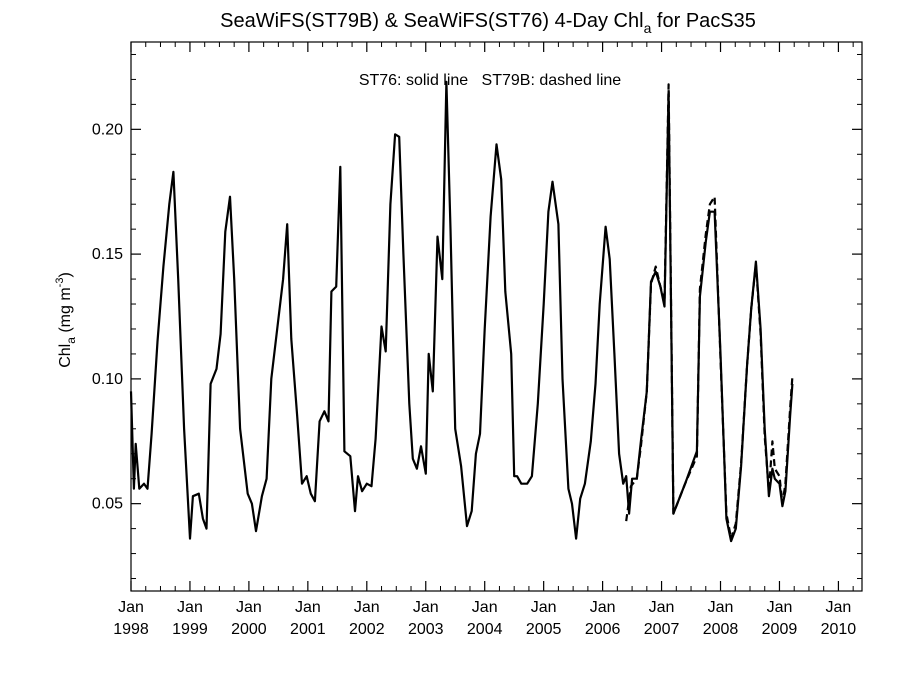 The image size is (900, 675). I want to click on y-tick-label: 0.05, so click(107, 504).